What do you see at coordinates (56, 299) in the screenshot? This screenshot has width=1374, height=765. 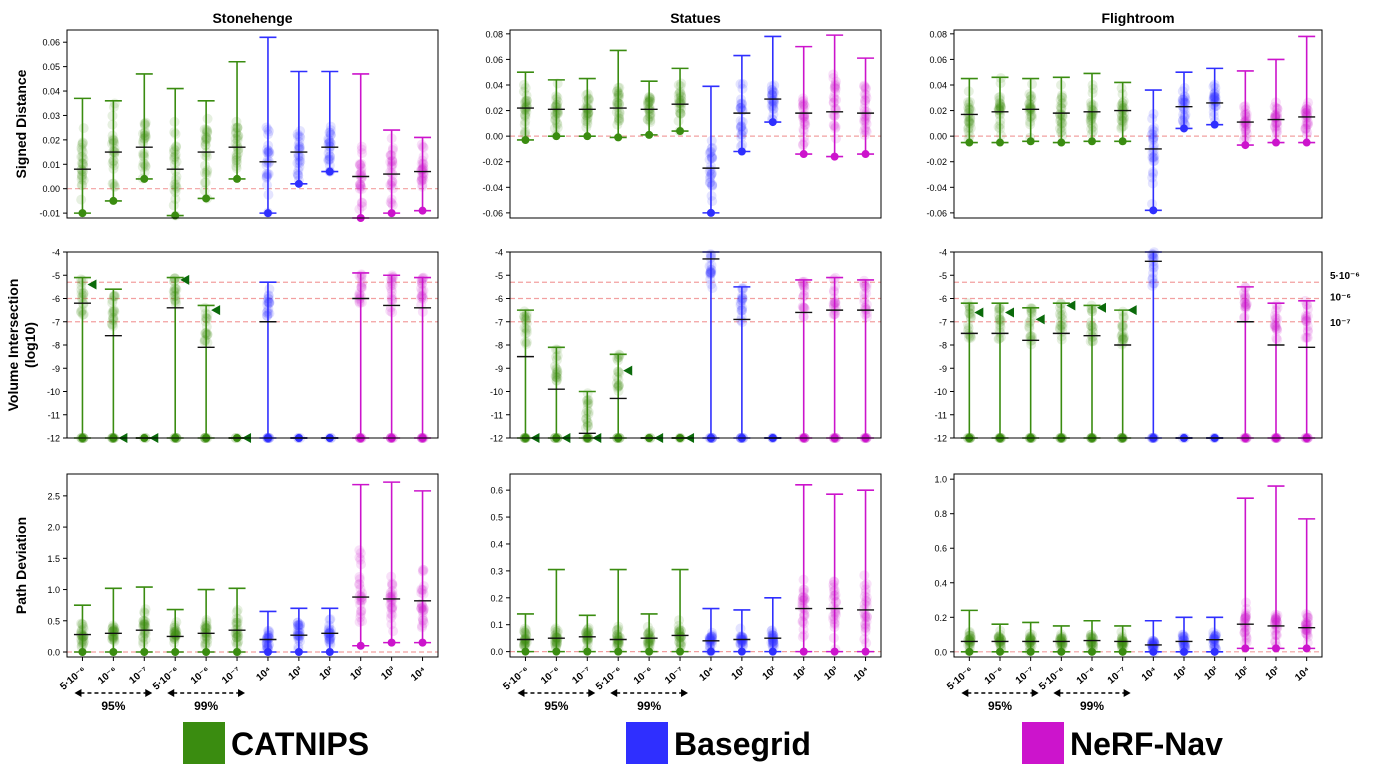 I see `y-tick-label: -6` at bounding box center [56, 299].